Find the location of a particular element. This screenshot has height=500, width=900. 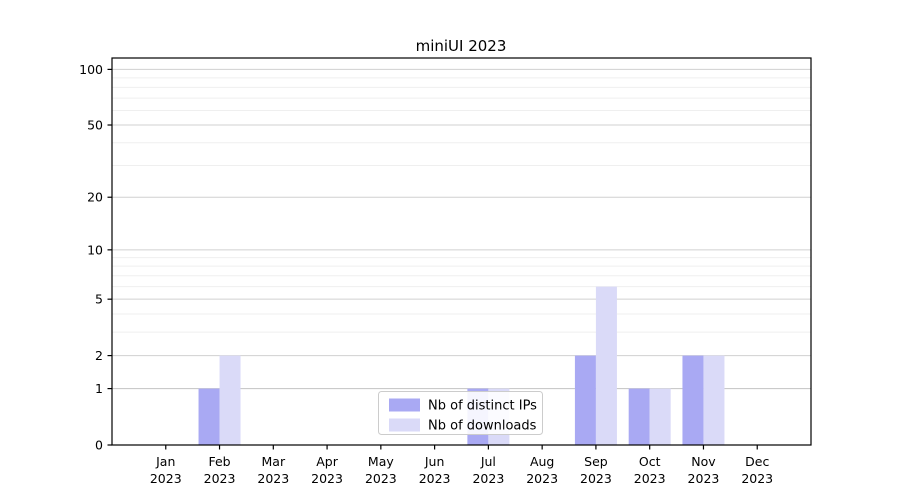

y-tick-label-2: 2 is located at coordinates (99, 355).